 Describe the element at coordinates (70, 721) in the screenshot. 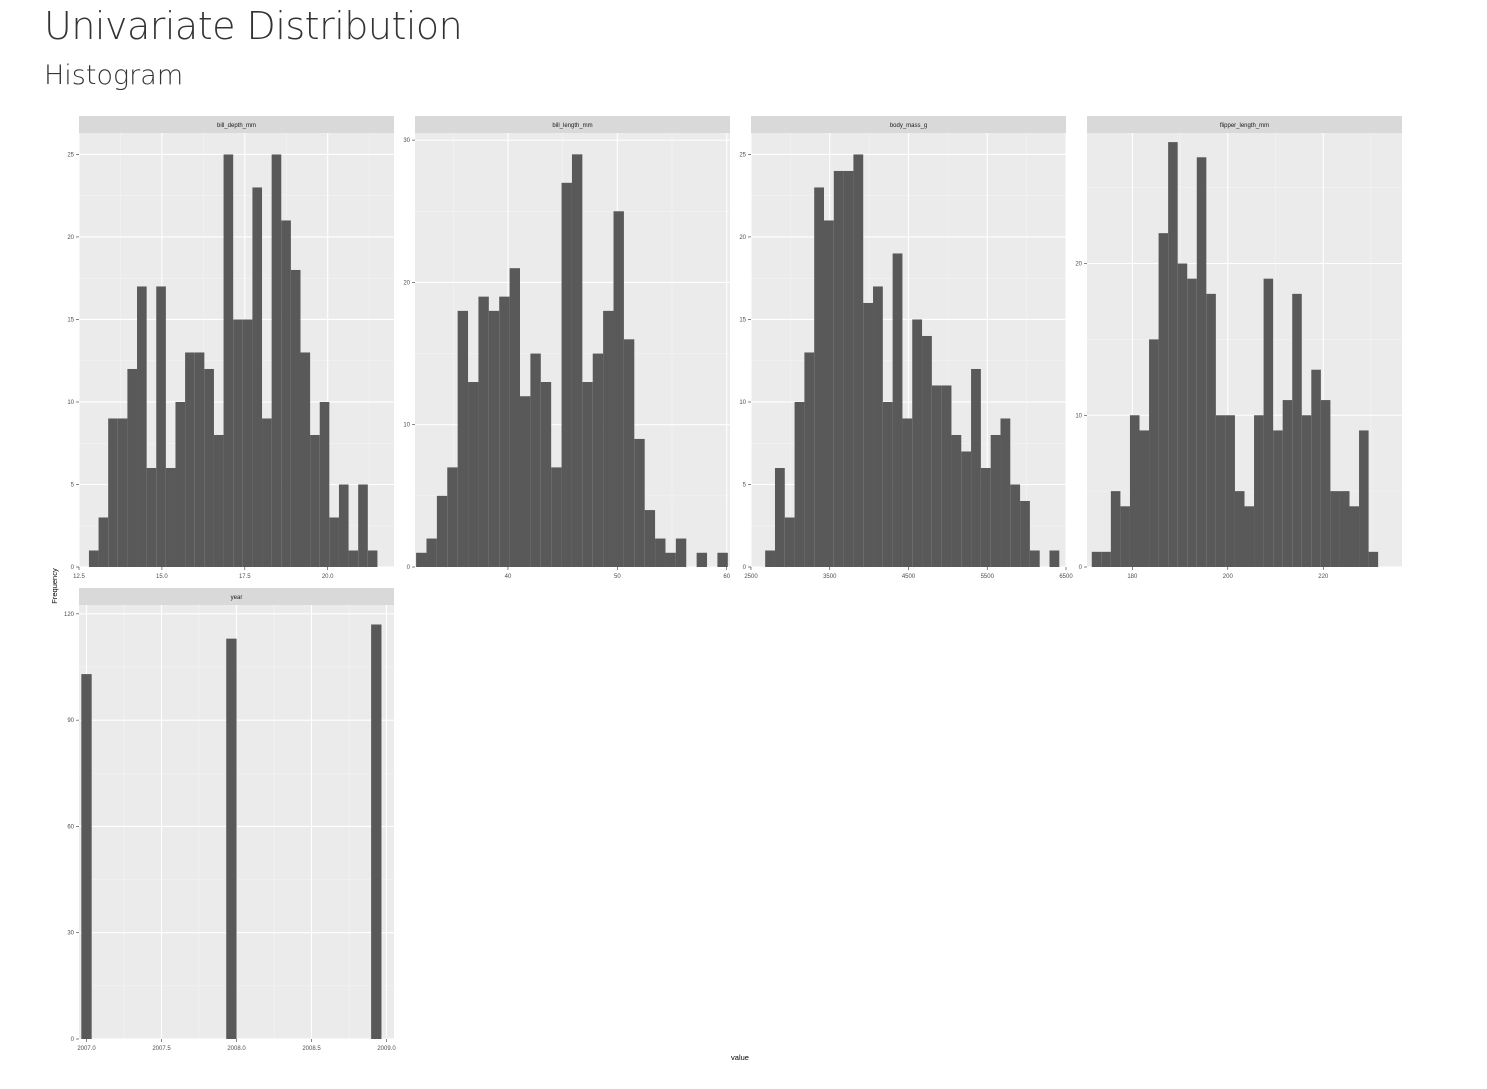

I see `y-tick-label: 90` at that location.